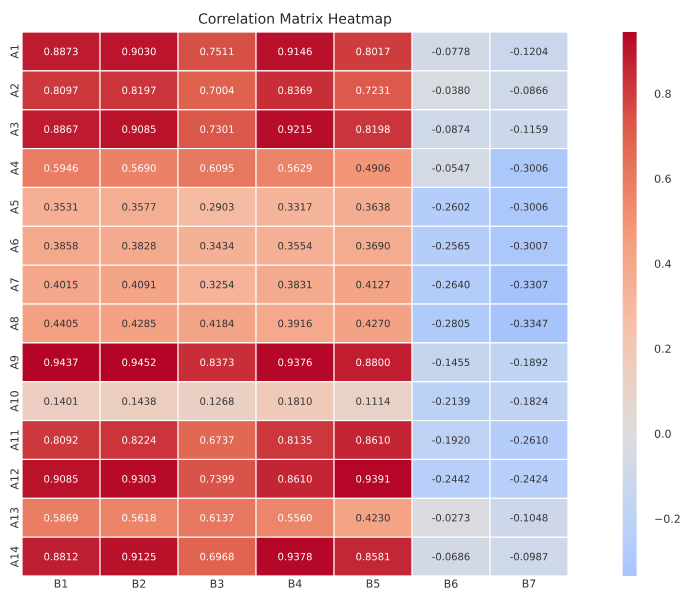 This screenshot has height=610, width=700. Describe the element at coordinates (139, 90) in the screenshot. I see `data-label: 0.8197` at that location.